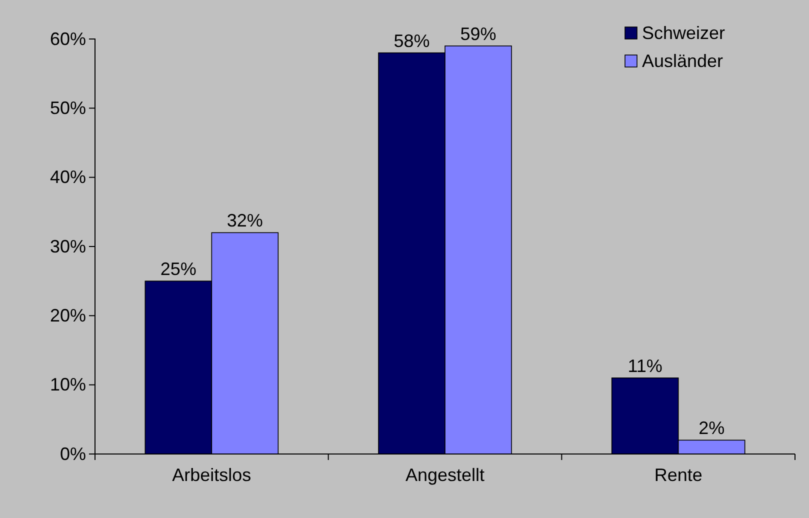  I want to click on y-tick-label: 60%, so click(68, 38).